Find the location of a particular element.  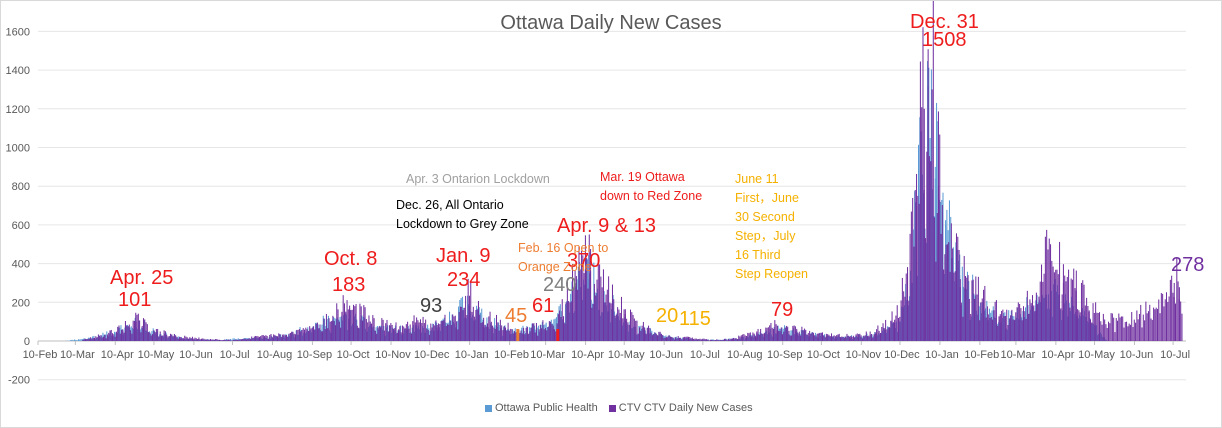

annotation-278: 278 is located at coordinates (1188, 265).